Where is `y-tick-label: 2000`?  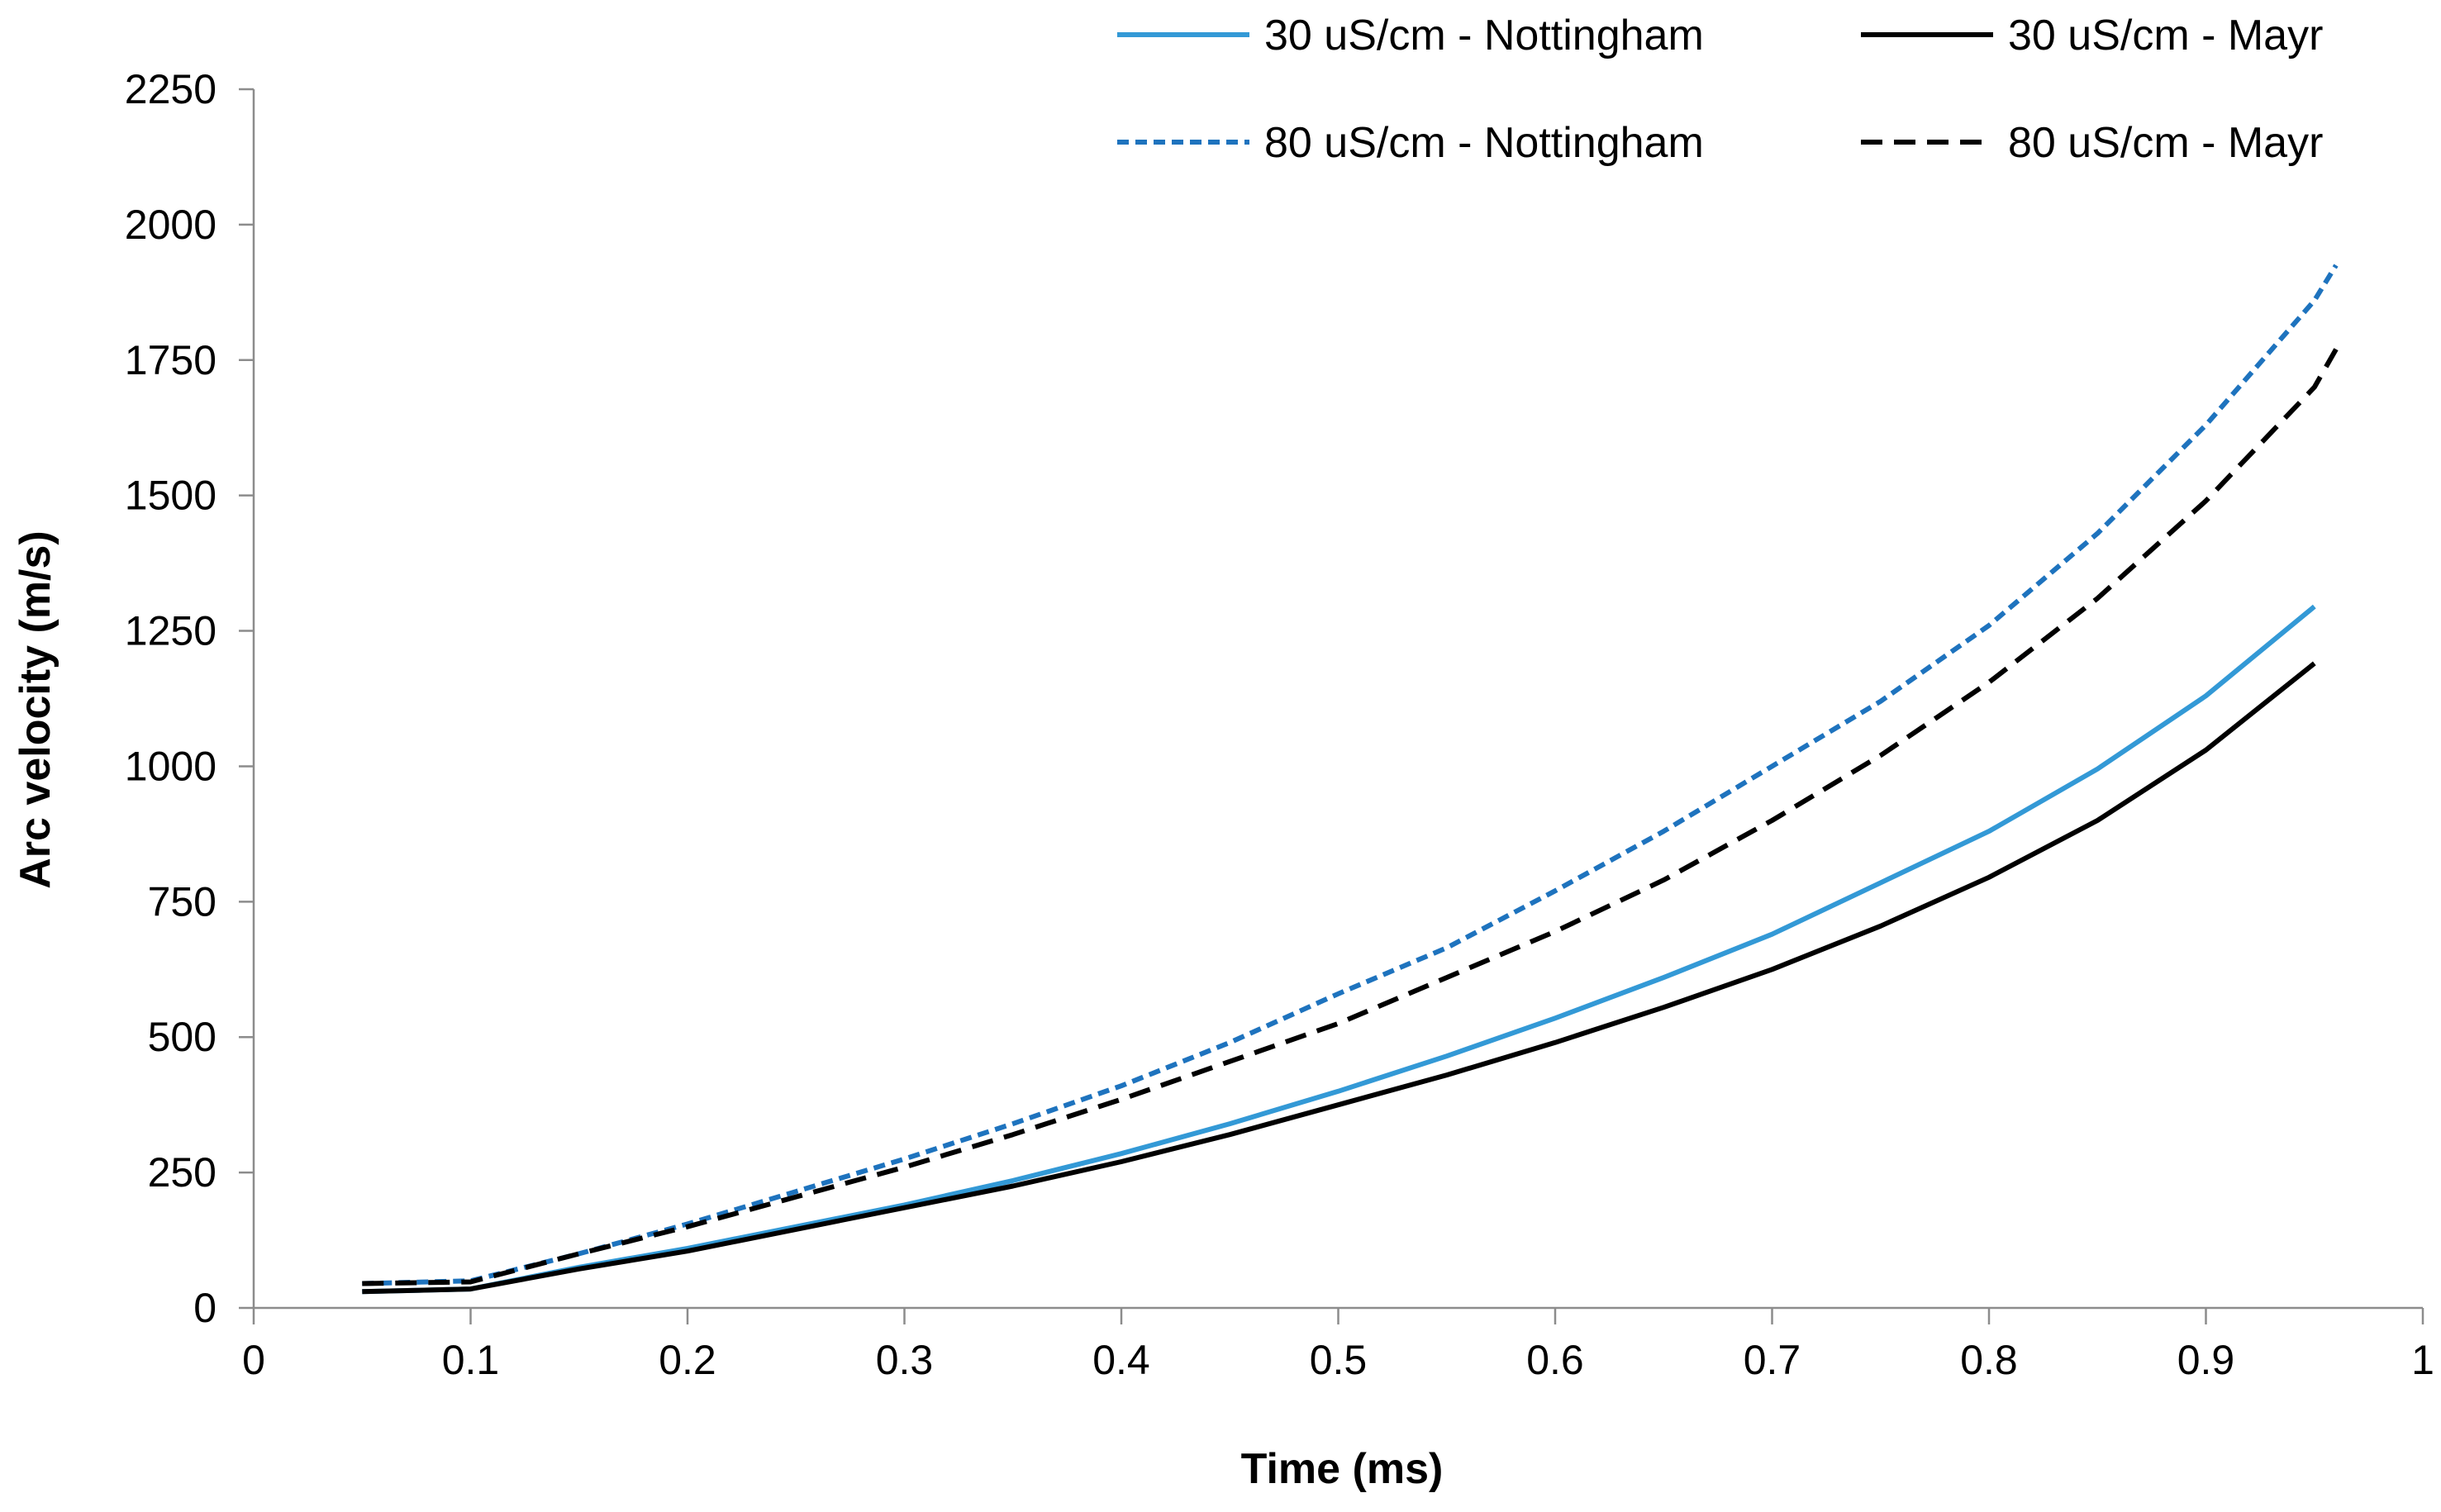
y-tick-label: 2000 is located at coordinates (171, 225).